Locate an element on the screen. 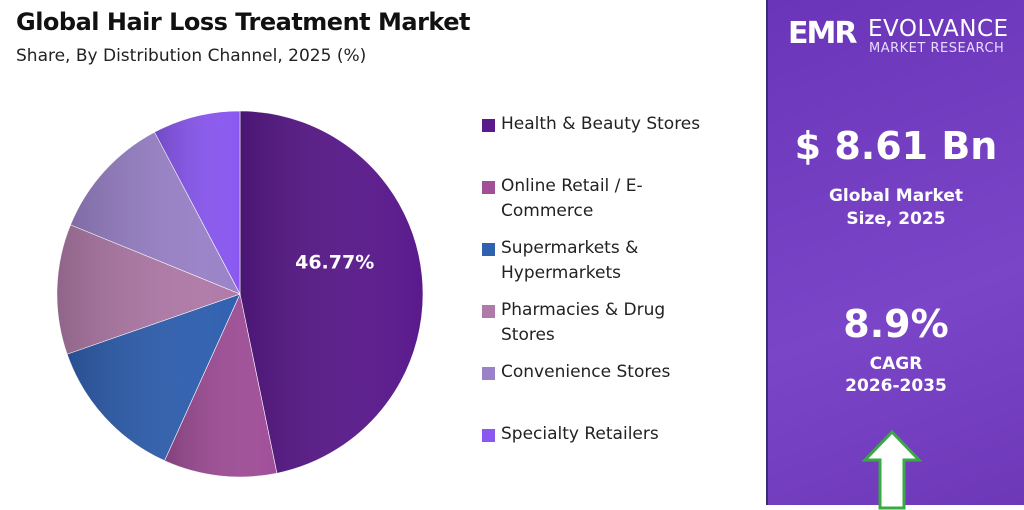  legend-item: Pharmacies & Drug Stores is located at coordinates (573, 323).